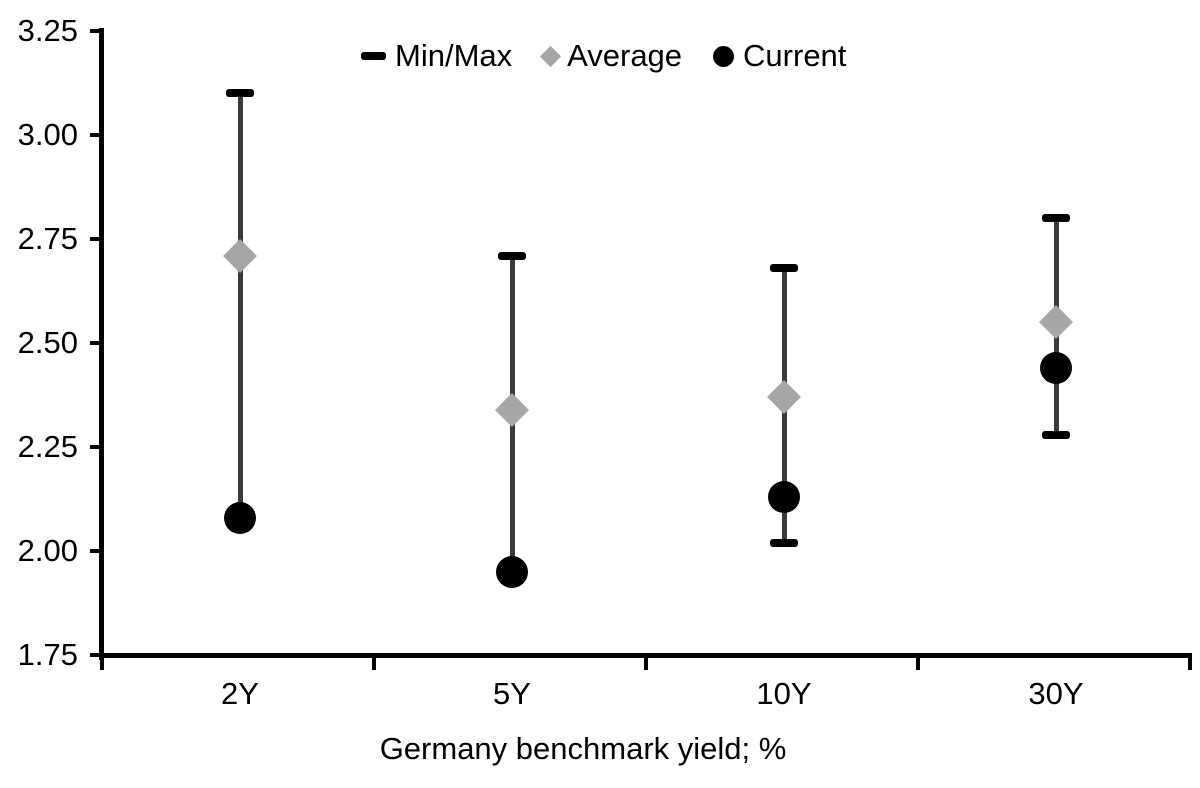 This screenshot has height=788, width=1200. I want to click on y-tick-label: 3.00, so click(47, 134).